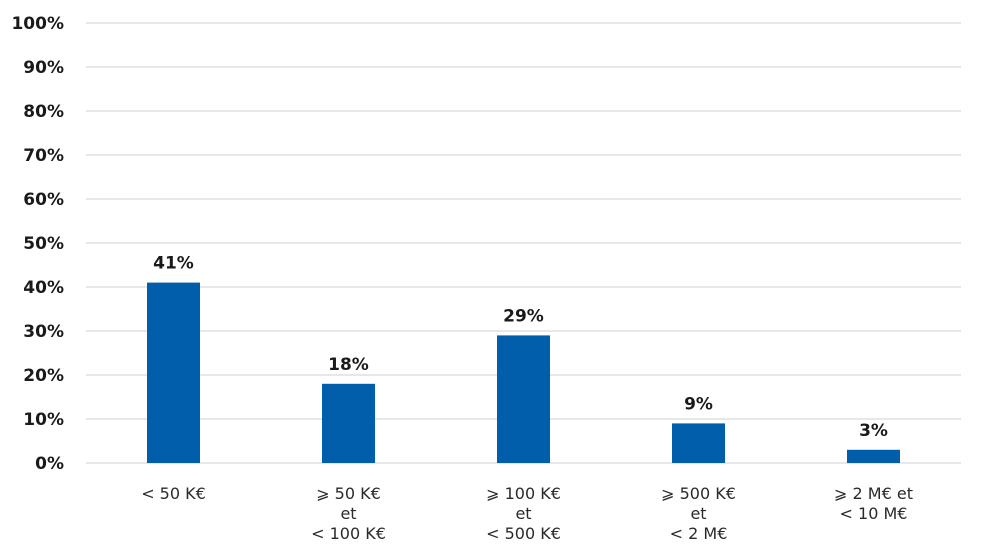 This screenshot has height=548, width=1003. Describe the element at coordinates (37, 24) in the screenshot. I see `y-tick-label: 100%` at that location.